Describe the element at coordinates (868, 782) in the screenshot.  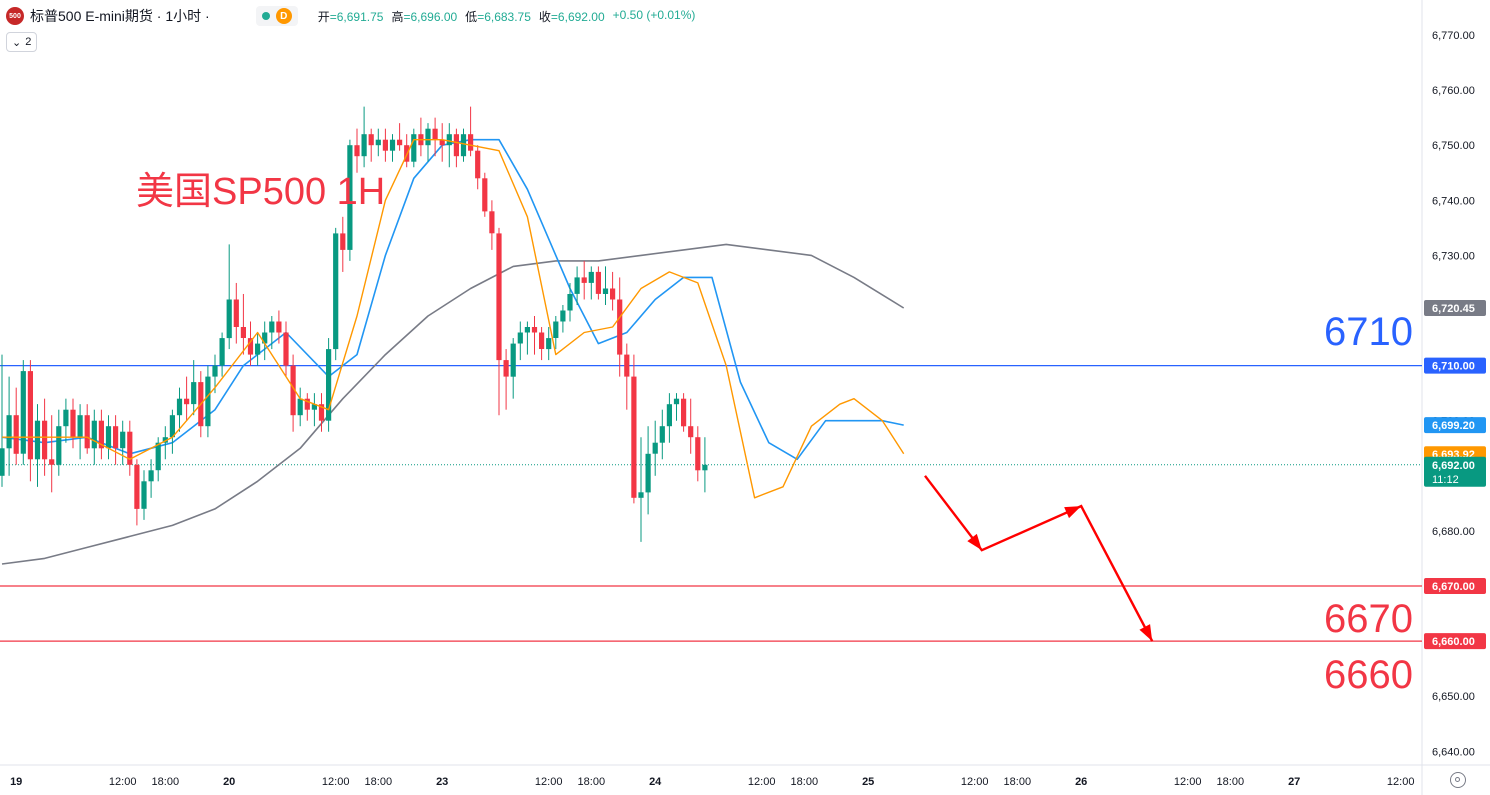
I see `x-tick-label: 25` at that location.